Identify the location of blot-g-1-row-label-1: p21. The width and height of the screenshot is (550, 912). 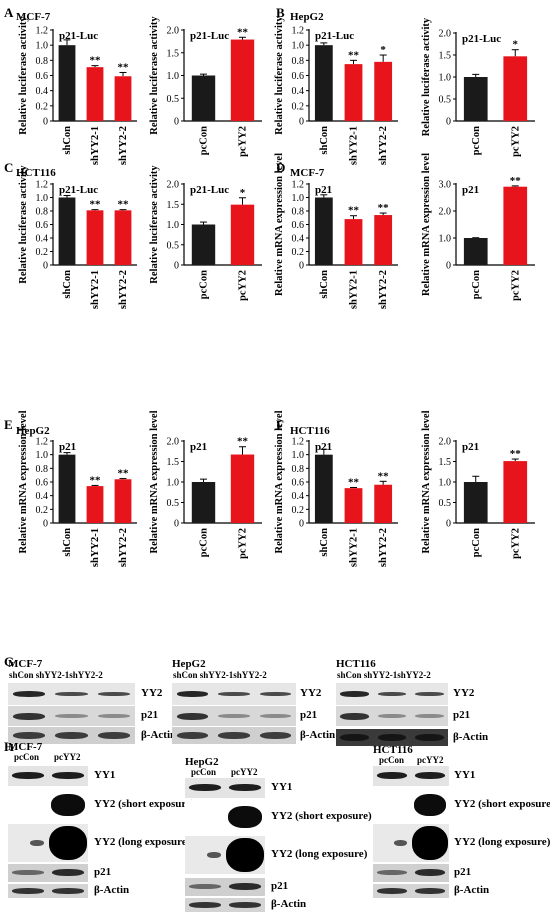
(309, 715).